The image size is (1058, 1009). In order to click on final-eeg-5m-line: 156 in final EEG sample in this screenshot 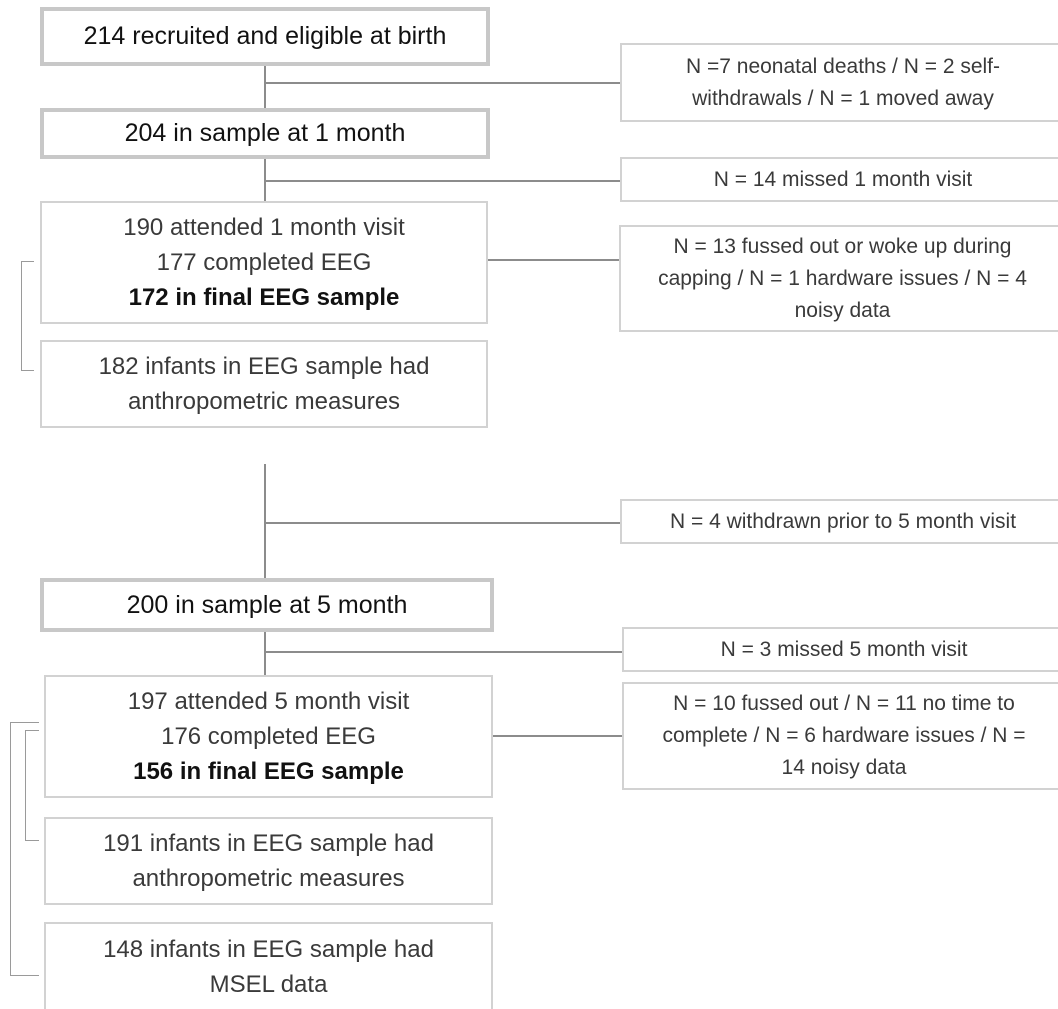, I will do `click(268, 771)`.